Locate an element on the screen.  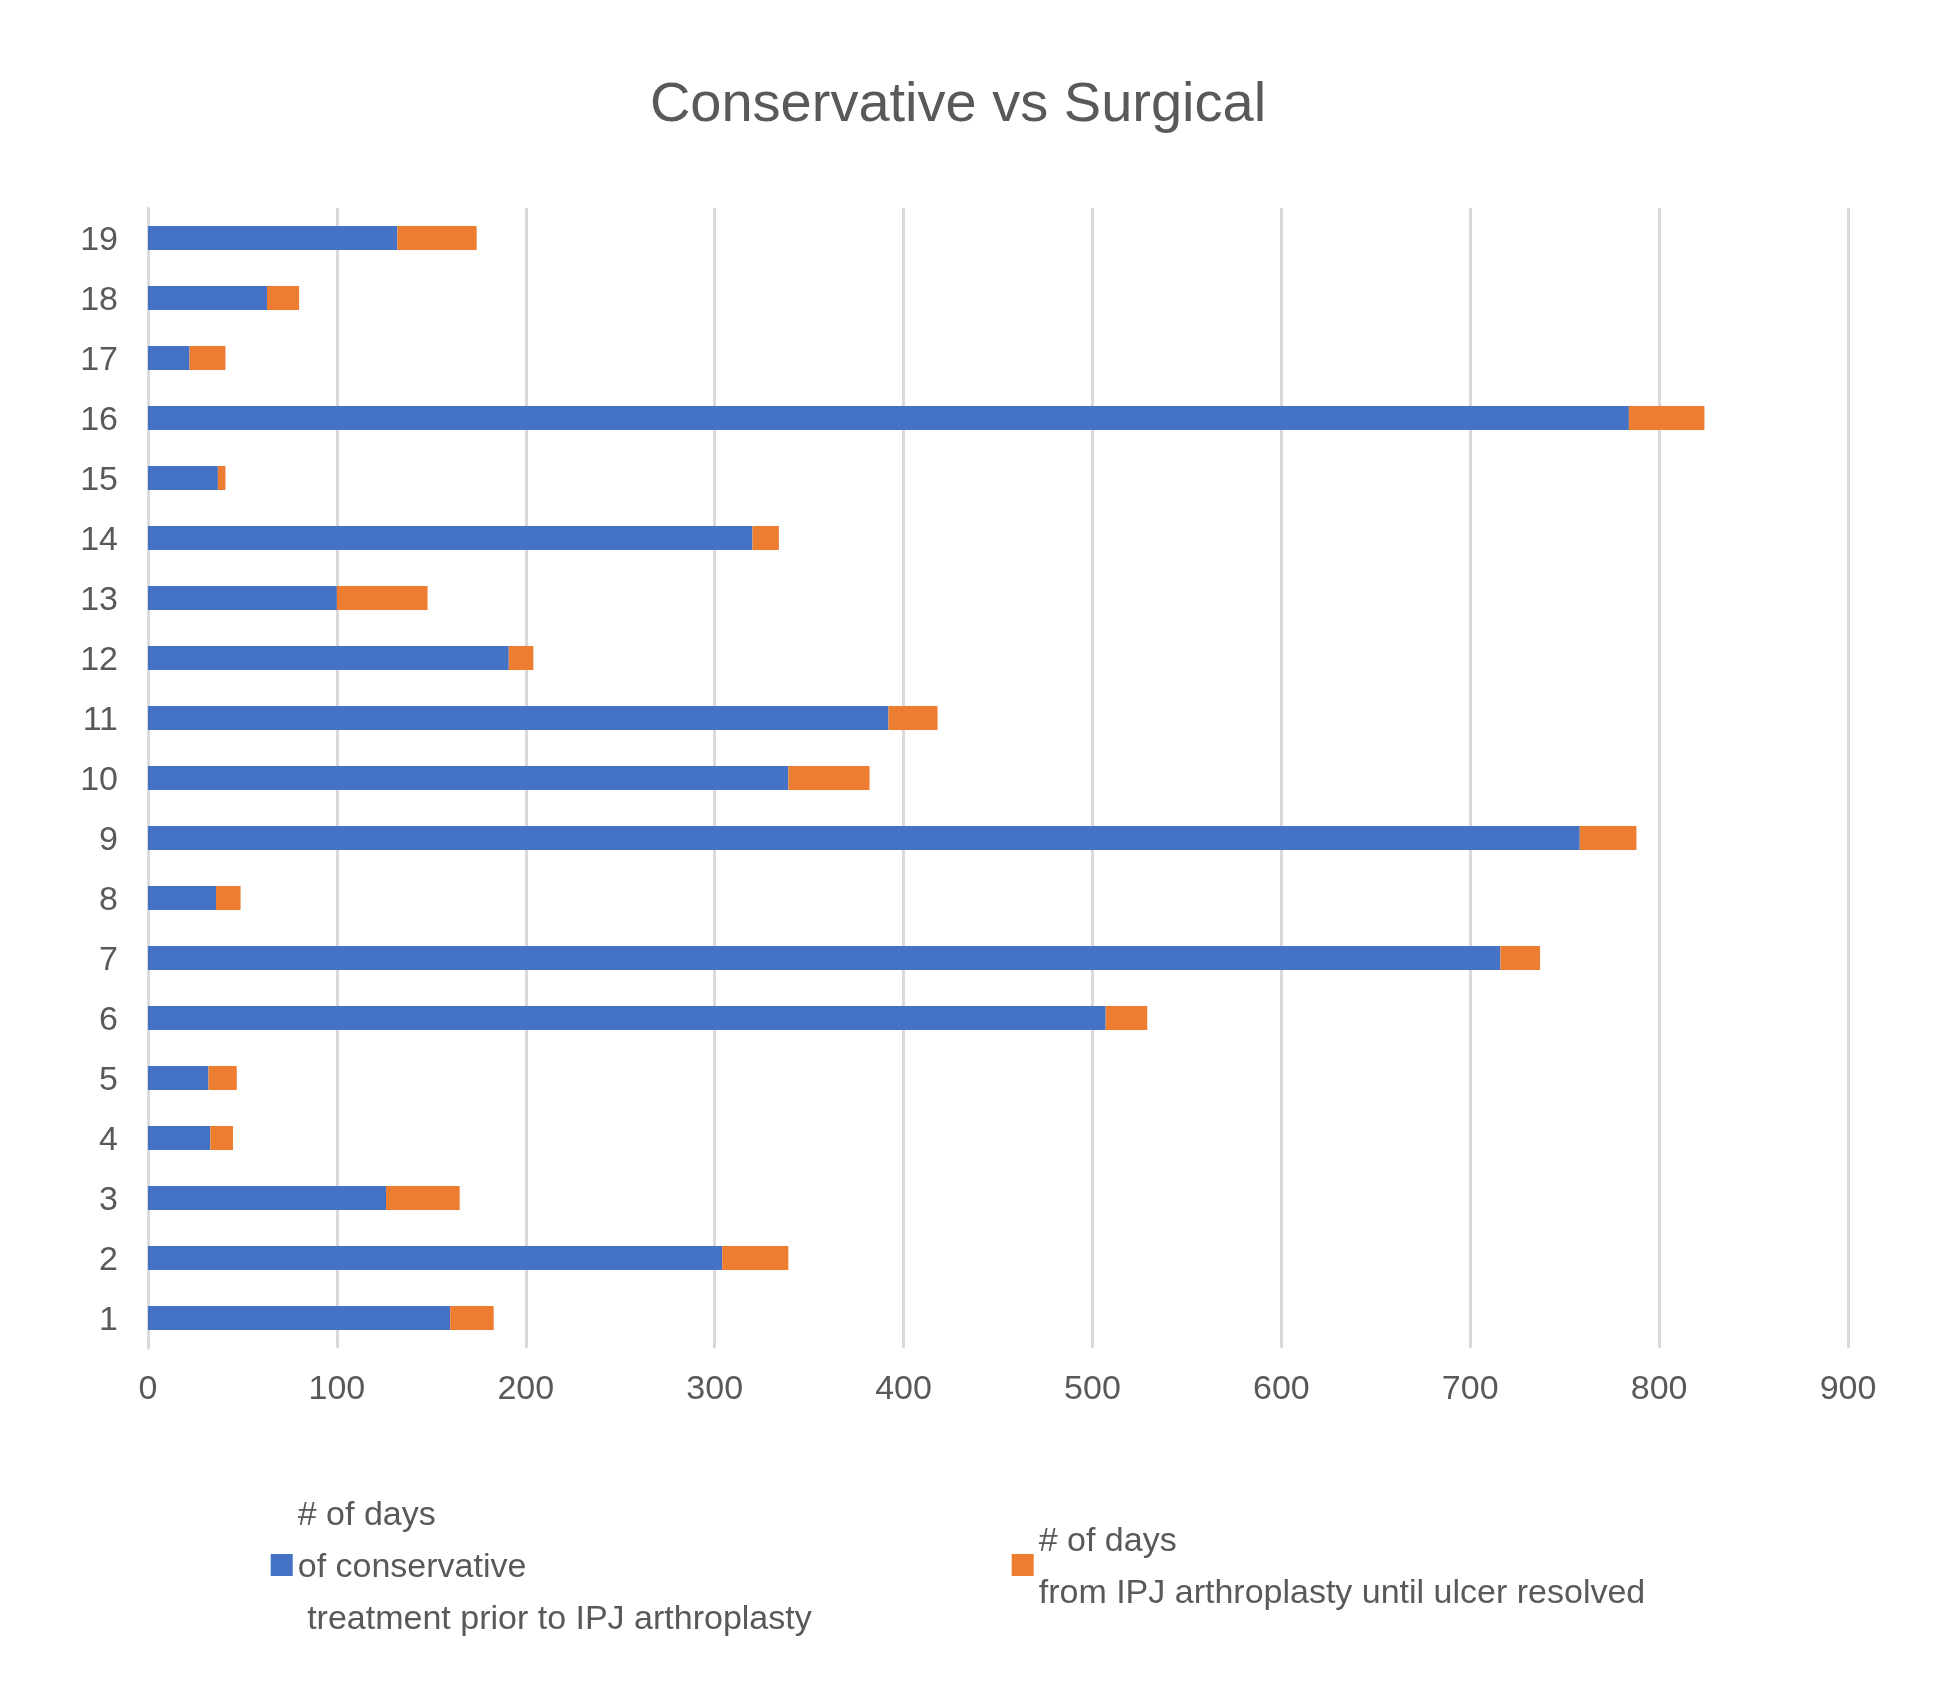
y-tick-label: 2 is located at coordinates (108, 1258).